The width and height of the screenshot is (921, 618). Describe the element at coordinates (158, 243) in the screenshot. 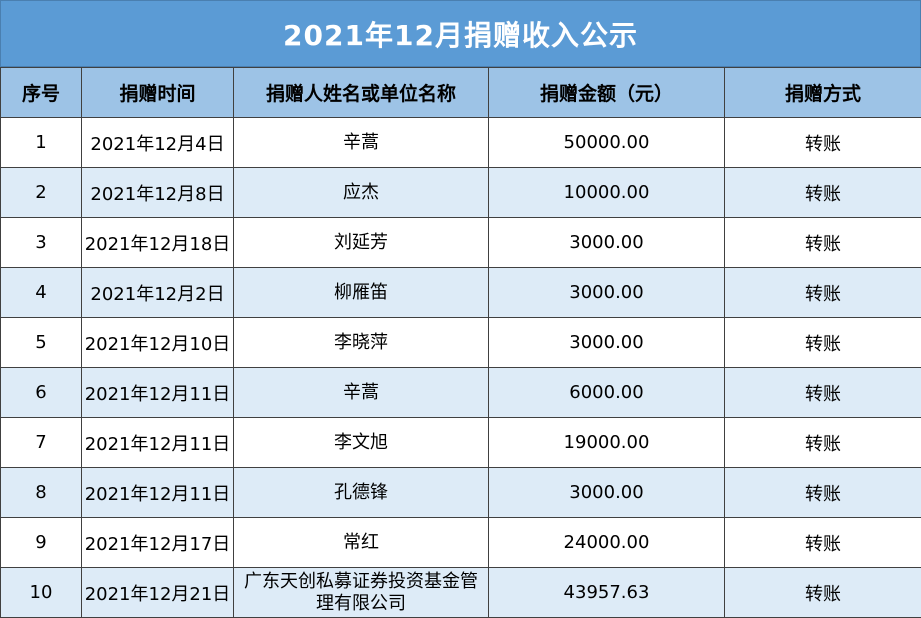

I see `cell-date: 2021年12月18日` at that location.